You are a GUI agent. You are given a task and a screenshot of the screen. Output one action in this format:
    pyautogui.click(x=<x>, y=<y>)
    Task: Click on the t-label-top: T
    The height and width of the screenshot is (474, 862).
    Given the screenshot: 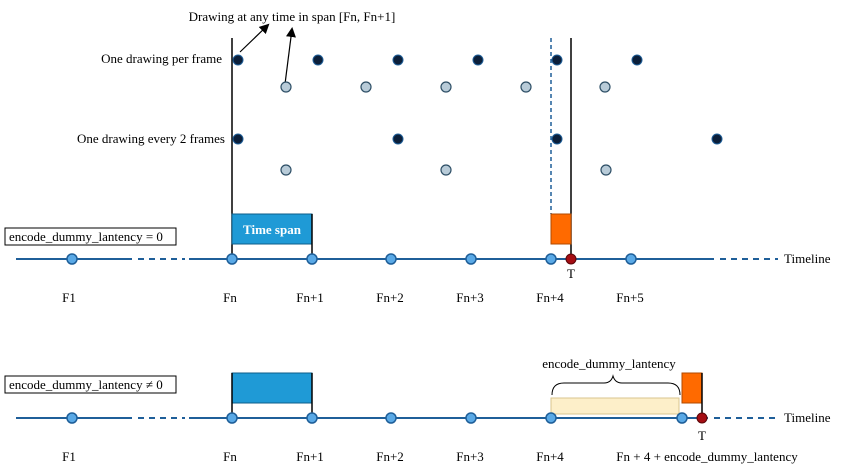 What is the action you would take?
    pyautogui.click(x=571, y=273)
    